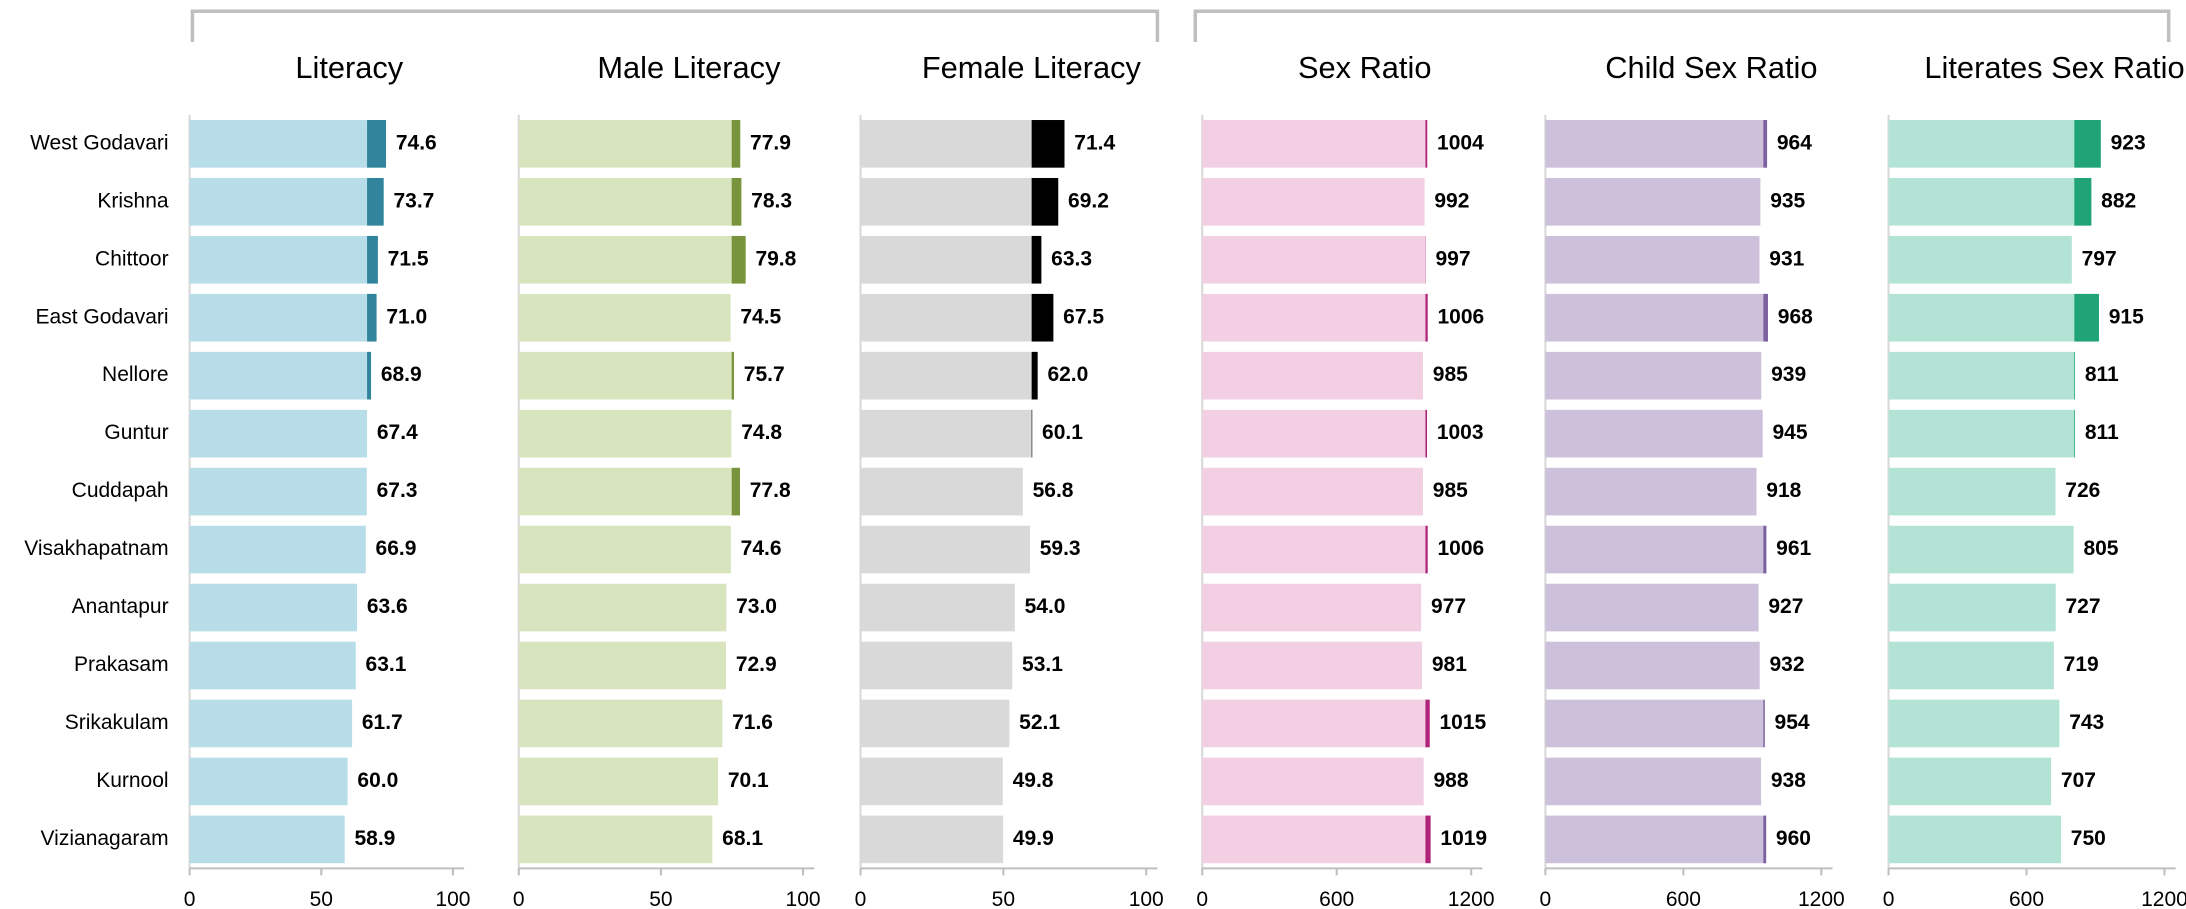 This screenshot has width=2186, height=909. What do you see at coordinates (382, 722) in the screenshot?
I see `value-label: 61.7` at bounding box center [382, 722].